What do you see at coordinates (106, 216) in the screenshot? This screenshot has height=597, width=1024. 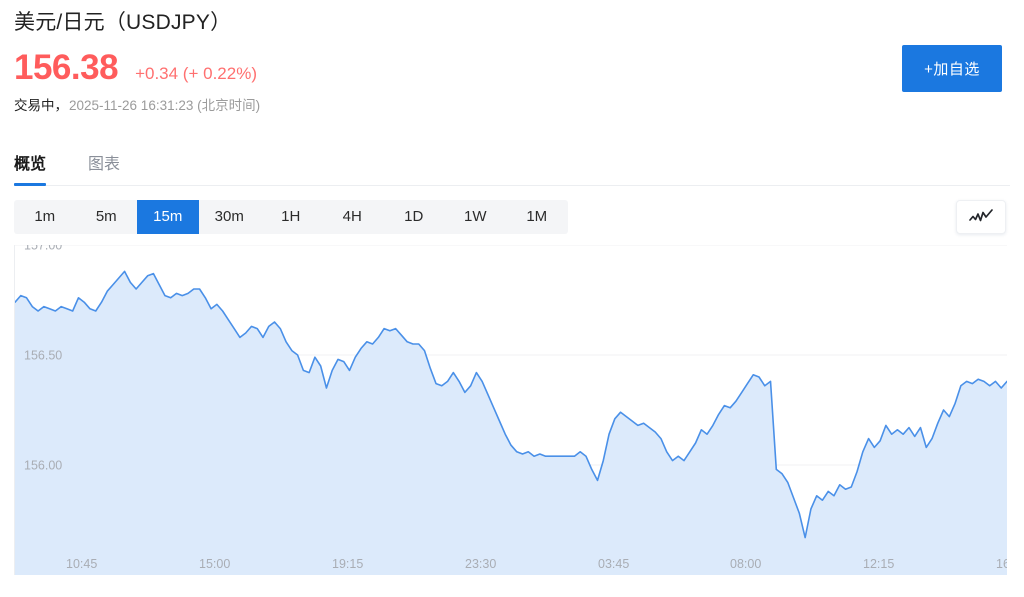 I see `timeframe-5m: 5m` at bounding box center [106, 216].